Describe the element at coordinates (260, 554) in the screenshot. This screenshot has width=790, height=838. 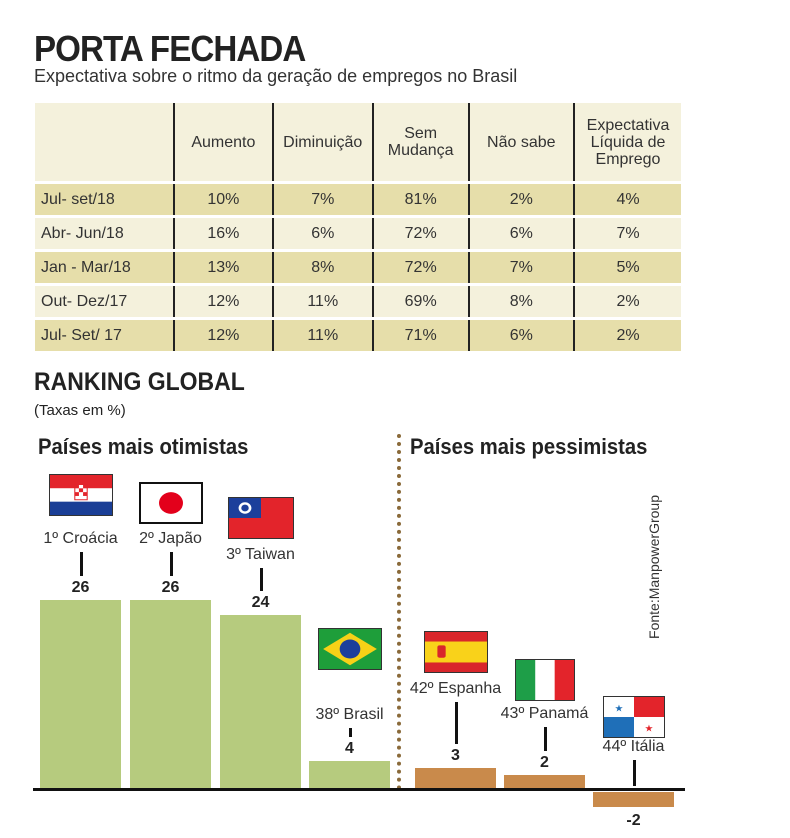
I see `country-label: 3º Taiwan` at that location.